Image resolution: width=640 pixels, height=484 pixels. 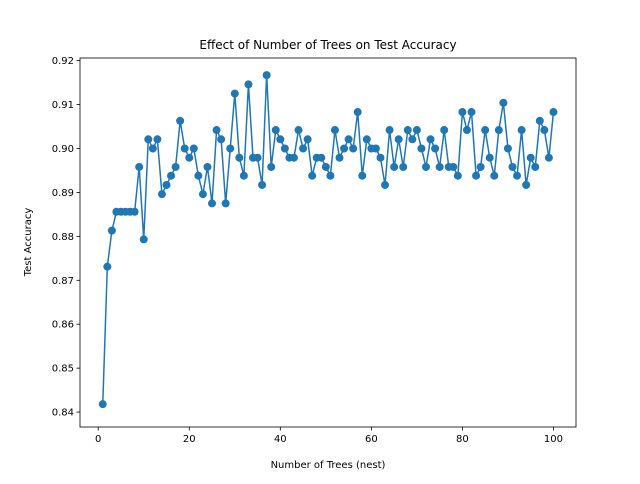 I want to click on y-tick-label: 0.88, so click(x=63, y=237).